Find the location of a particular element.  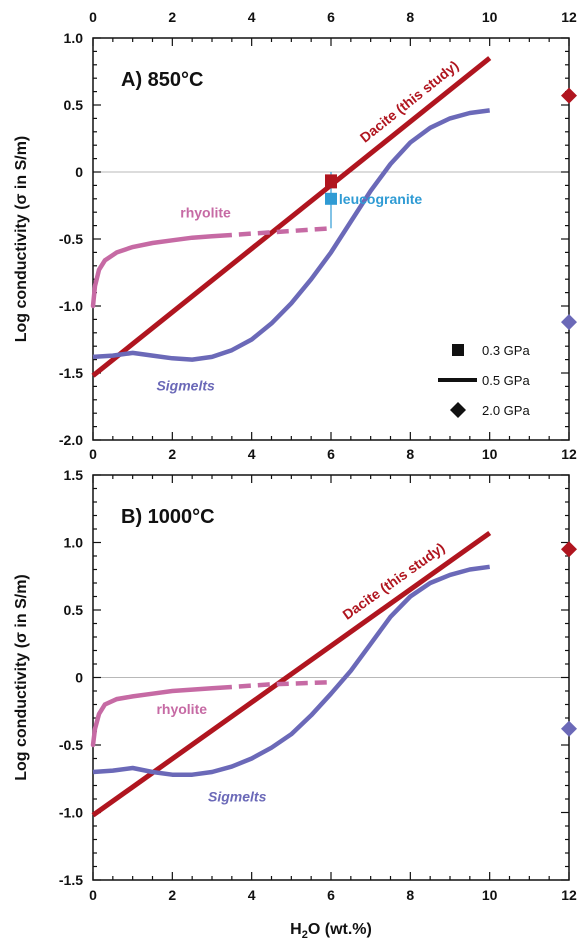

leucogranite-marker is located at coordinates (331, 198).